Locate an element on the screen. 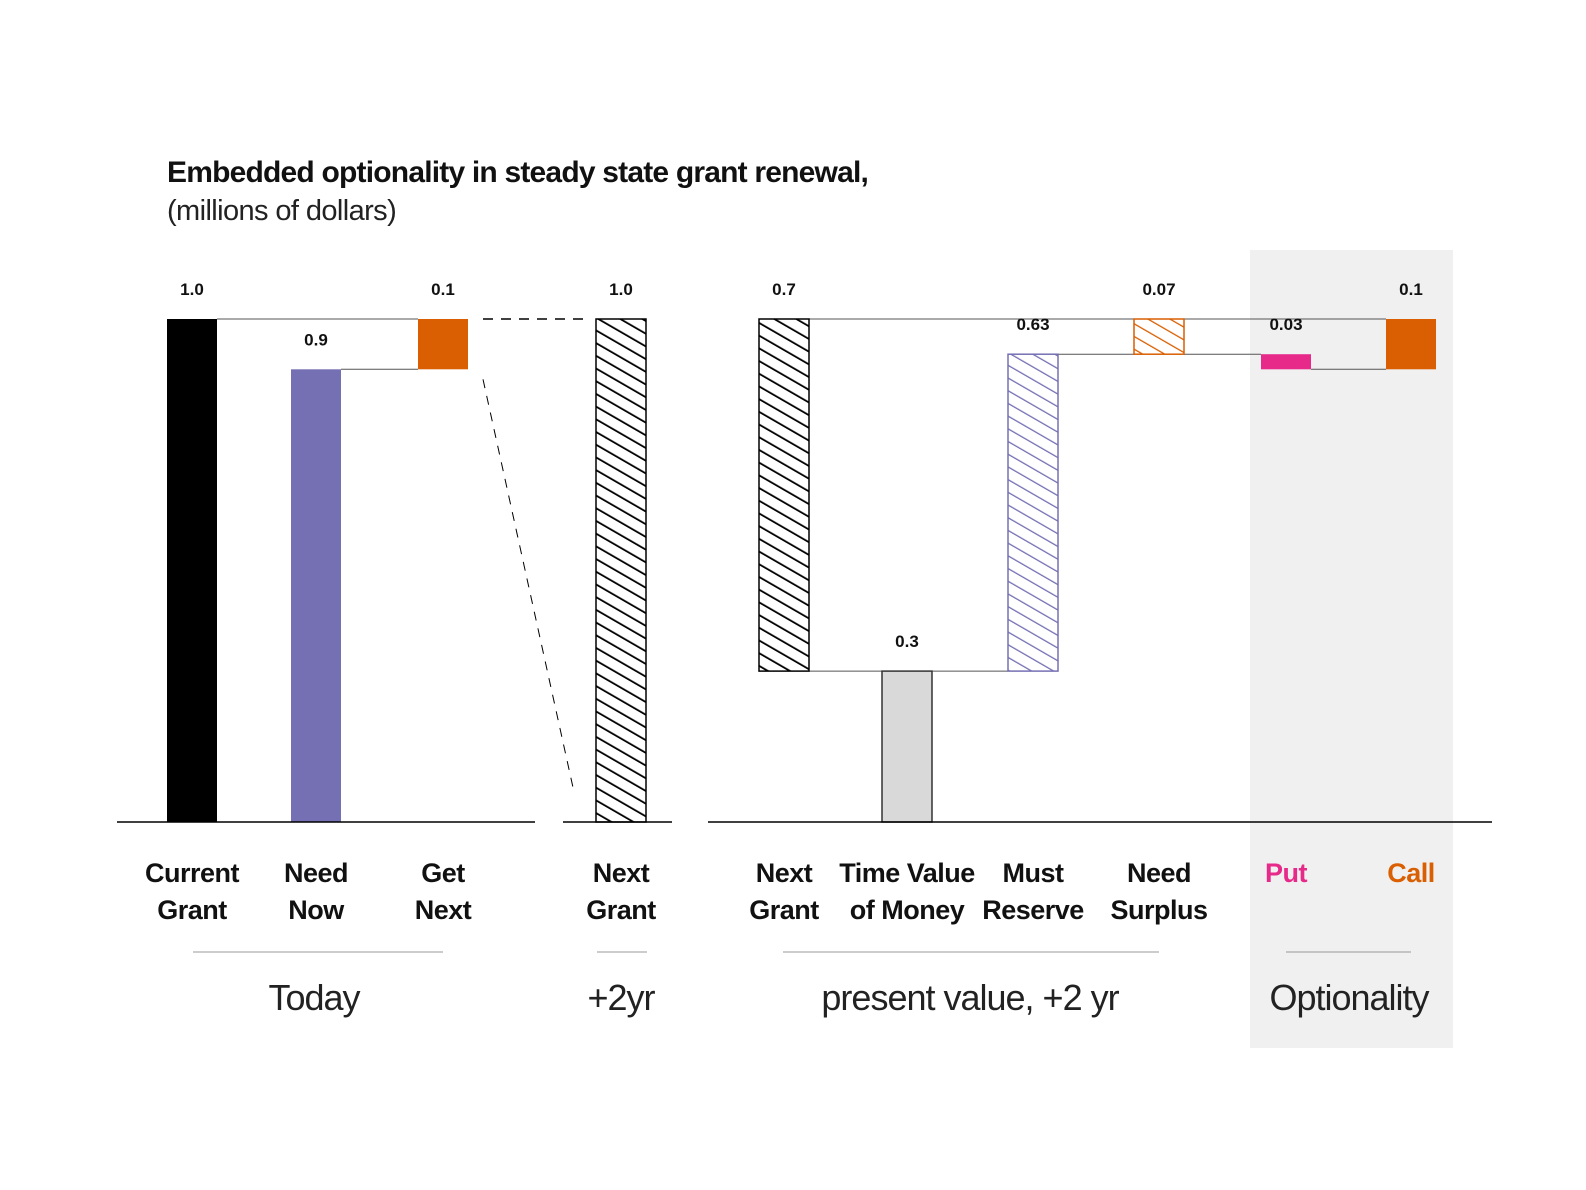 This screenshot has width=1586, height=1190. value-label-9: 0.1 is located at coordinates (1411, 289).